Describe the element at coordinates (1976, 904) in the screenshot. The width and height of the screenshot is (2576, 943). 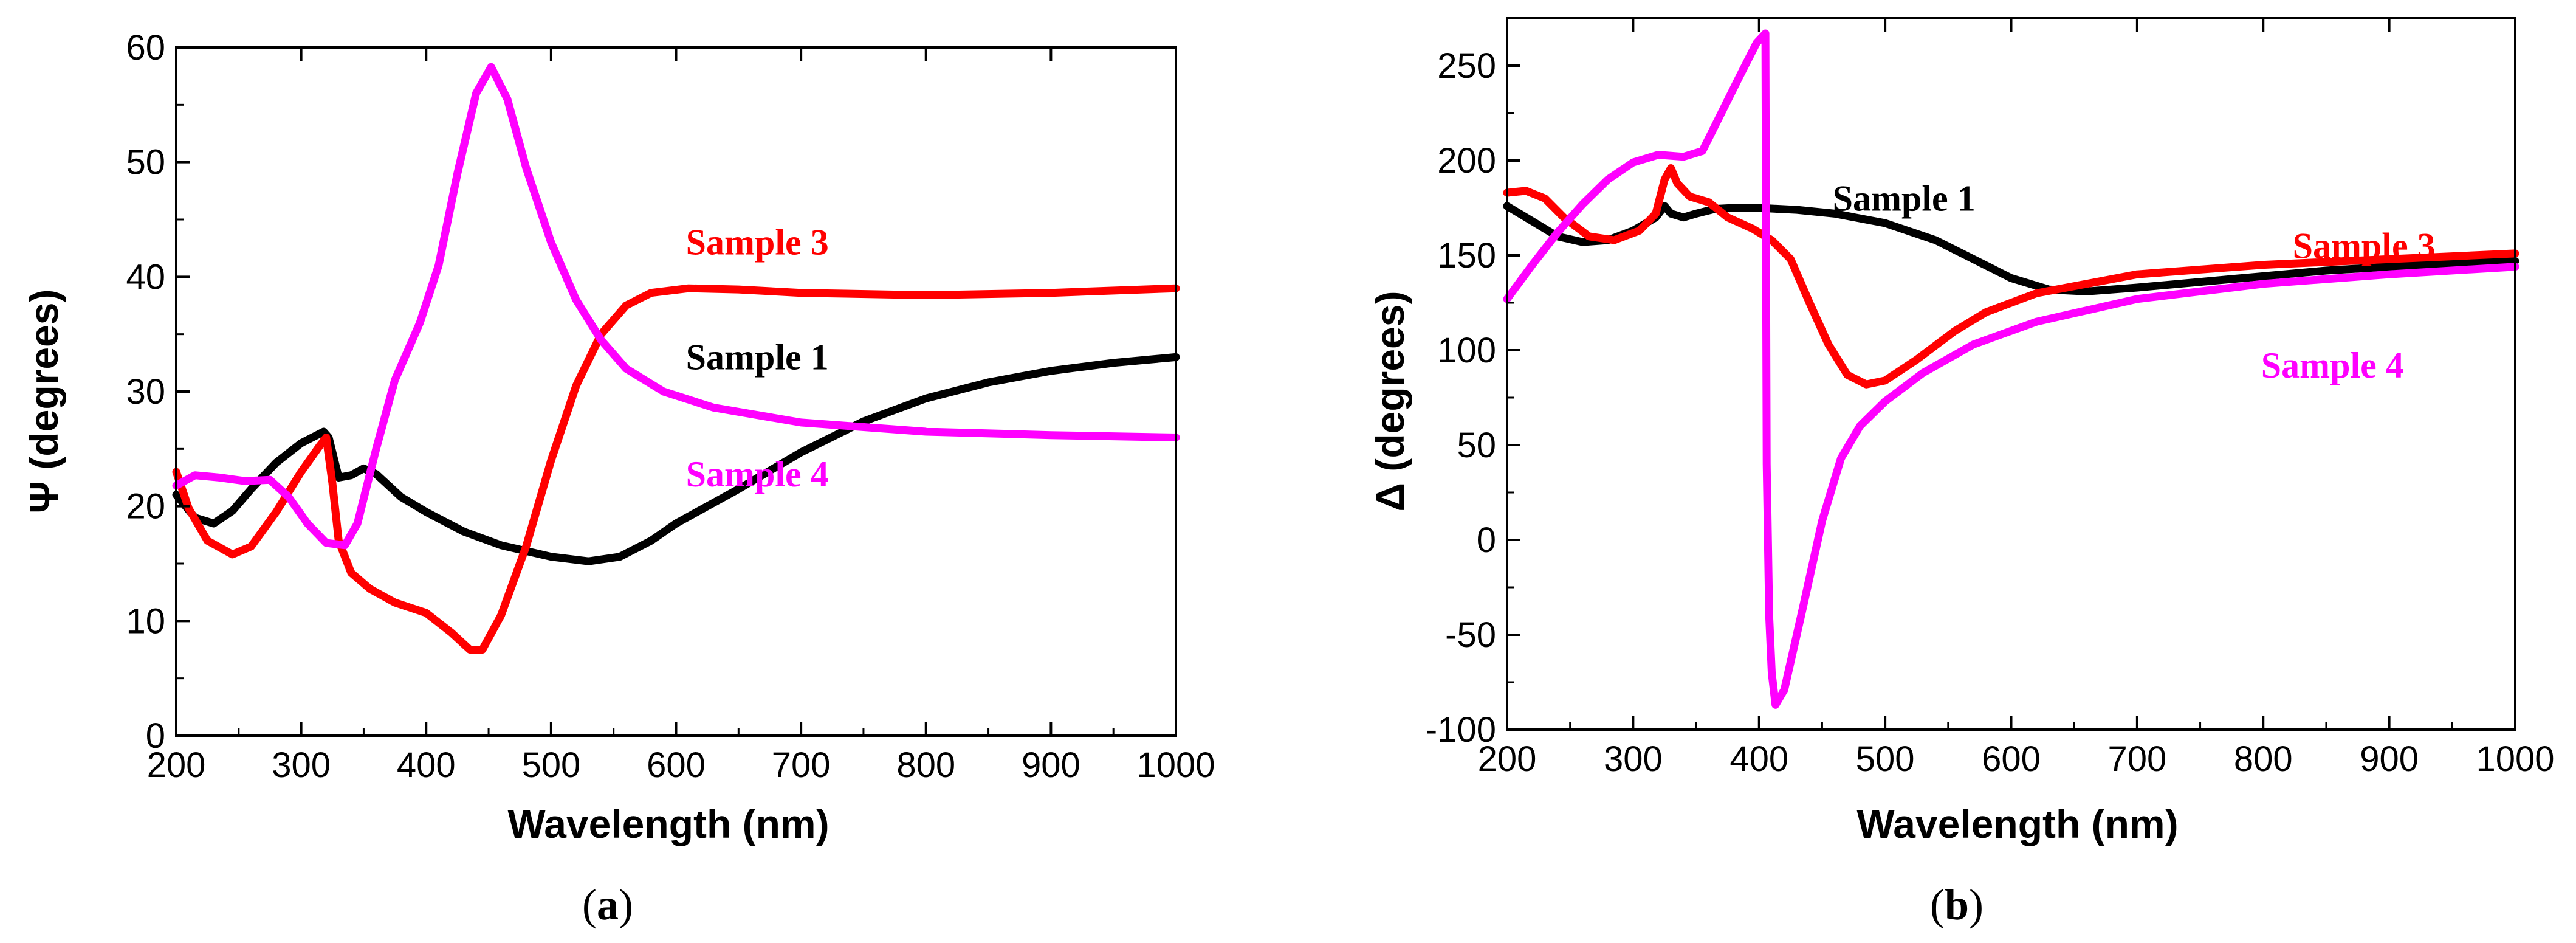
I see `panel-b-caption-close: )` at that location.